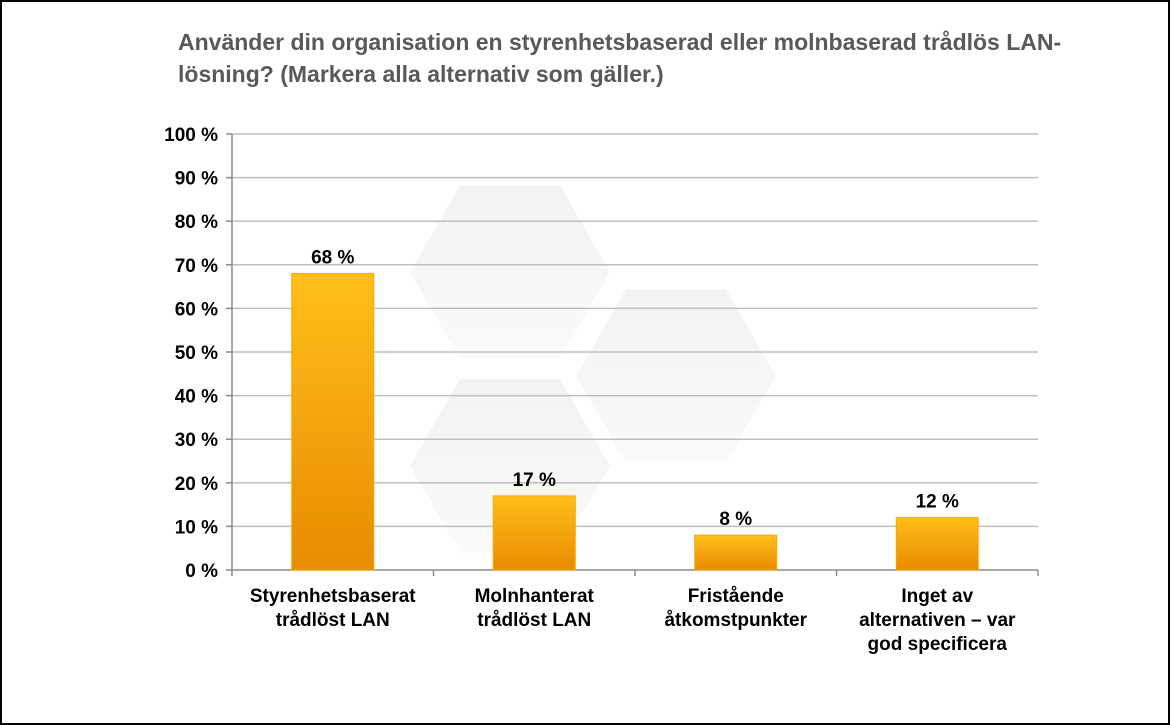 Image resolution: width=1170 pixels, height=725 pixels. I want to click on y-tick-label: 10 %, so click(196, 527).